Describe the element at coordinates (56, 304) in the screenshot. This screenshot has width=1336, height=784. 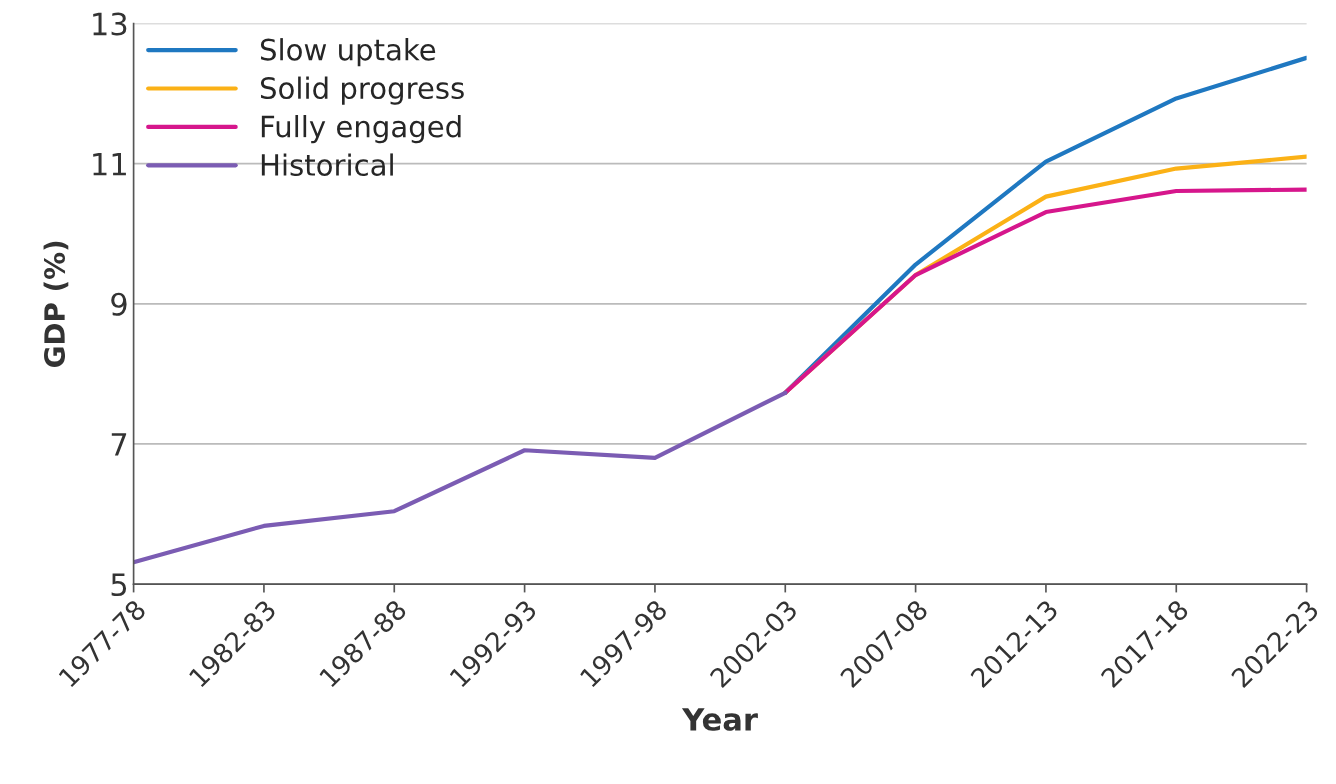
I see `y-axis-title: GDP (%)` at that location.